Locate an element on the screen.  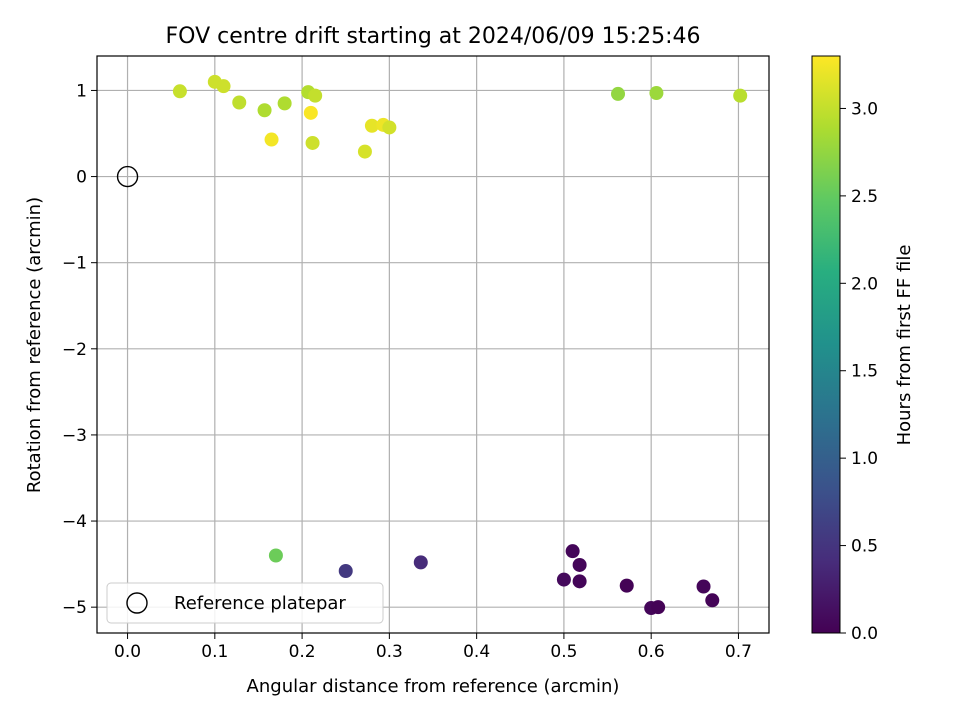
x-tick-label: 0.4 is located at coordinates (476, 652).